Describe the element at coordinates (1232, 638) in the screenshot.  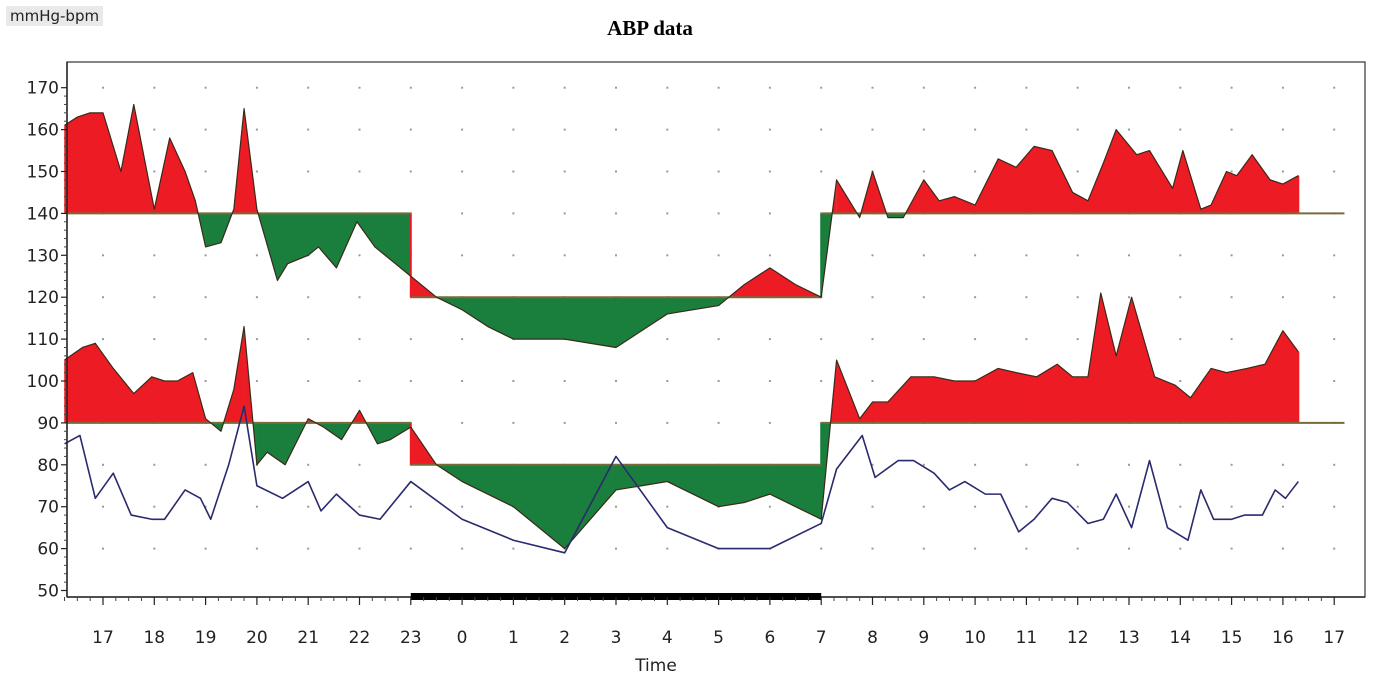
I see `x-tick-label: 15` at that location.